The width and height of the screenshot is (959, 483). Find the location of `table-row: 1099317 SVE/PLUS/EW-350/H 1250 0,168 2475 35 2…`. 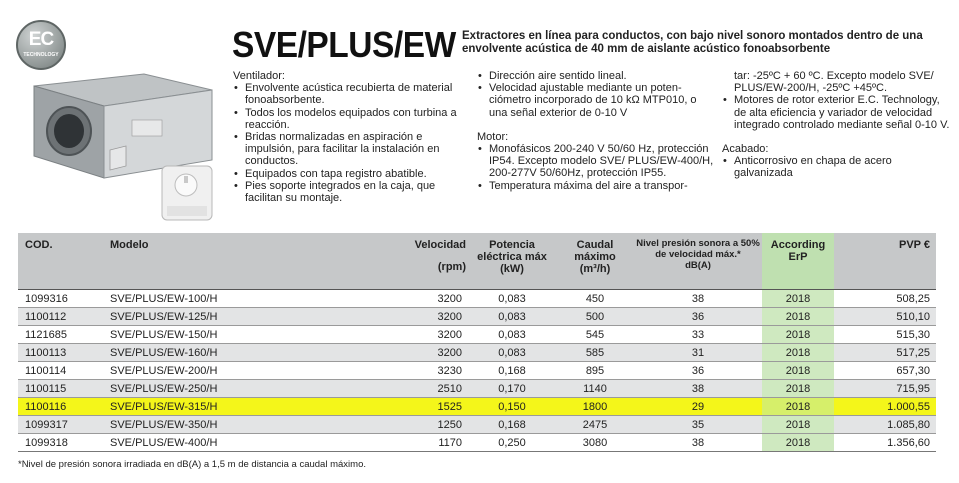

table-row: 1099317 SVE/PLUS/EW-350/H 1250 0,168 2475 35 2… is located at coordinates (477, 424).